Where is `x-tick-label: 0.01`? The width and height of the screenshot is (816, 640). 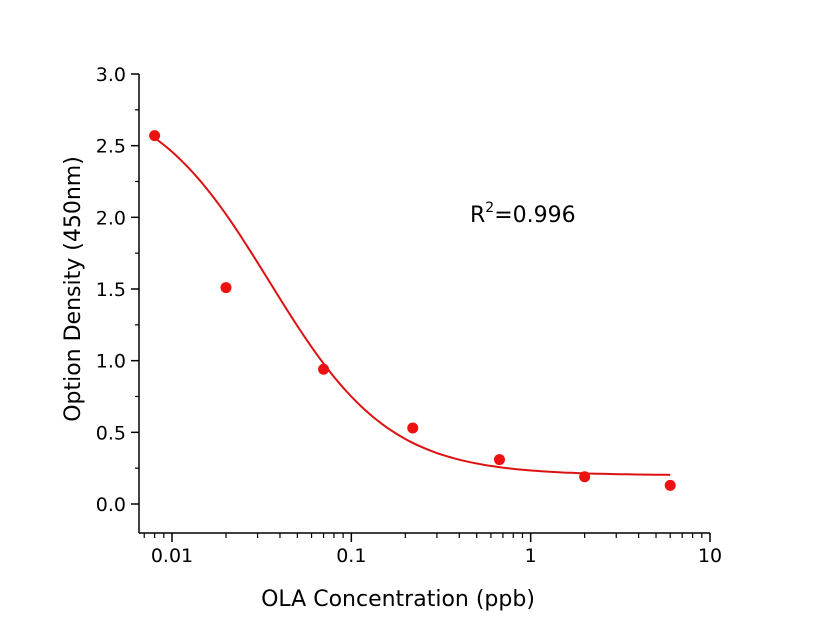 x-tick-label: 0.01 is located at coordinates (172, 556).